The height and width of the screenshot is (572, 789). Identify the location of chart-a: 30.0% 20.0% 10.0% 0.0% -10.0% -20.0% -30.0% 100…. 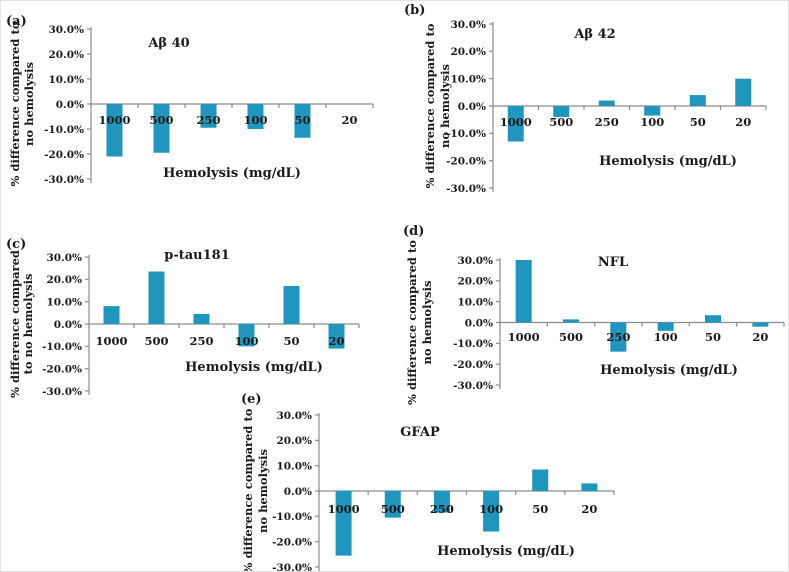
(190, 100).